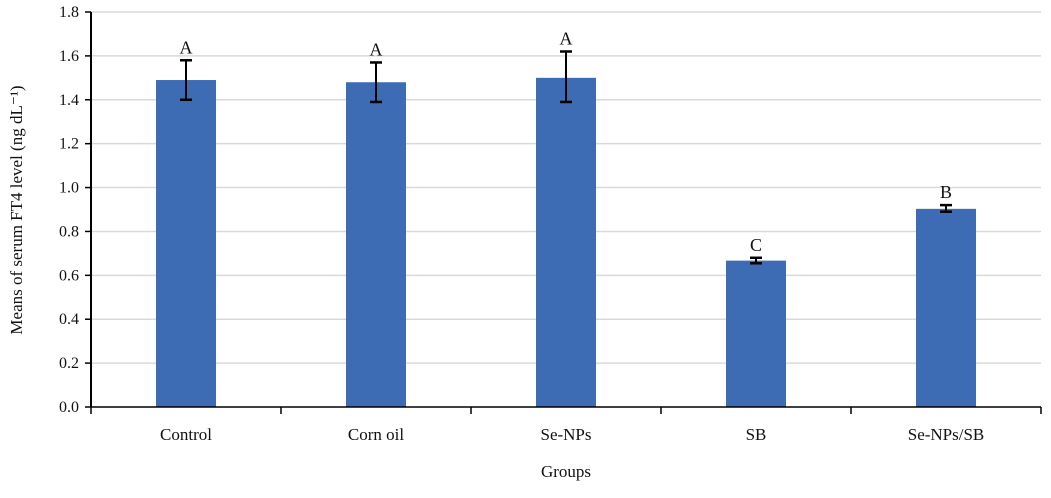  I want to click on y-tick-label: 1.0, so click(69, 188).